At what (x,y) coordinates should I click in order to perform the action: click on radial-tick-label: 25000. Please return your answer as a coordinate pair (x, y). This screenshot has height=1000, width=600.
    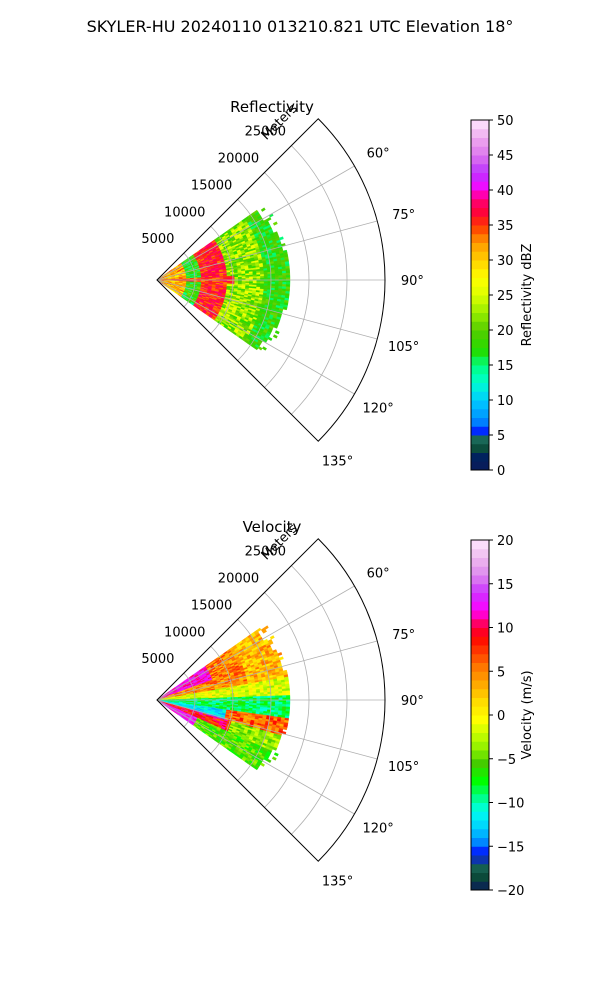
    Looking at the image, I should click on (265, 132).